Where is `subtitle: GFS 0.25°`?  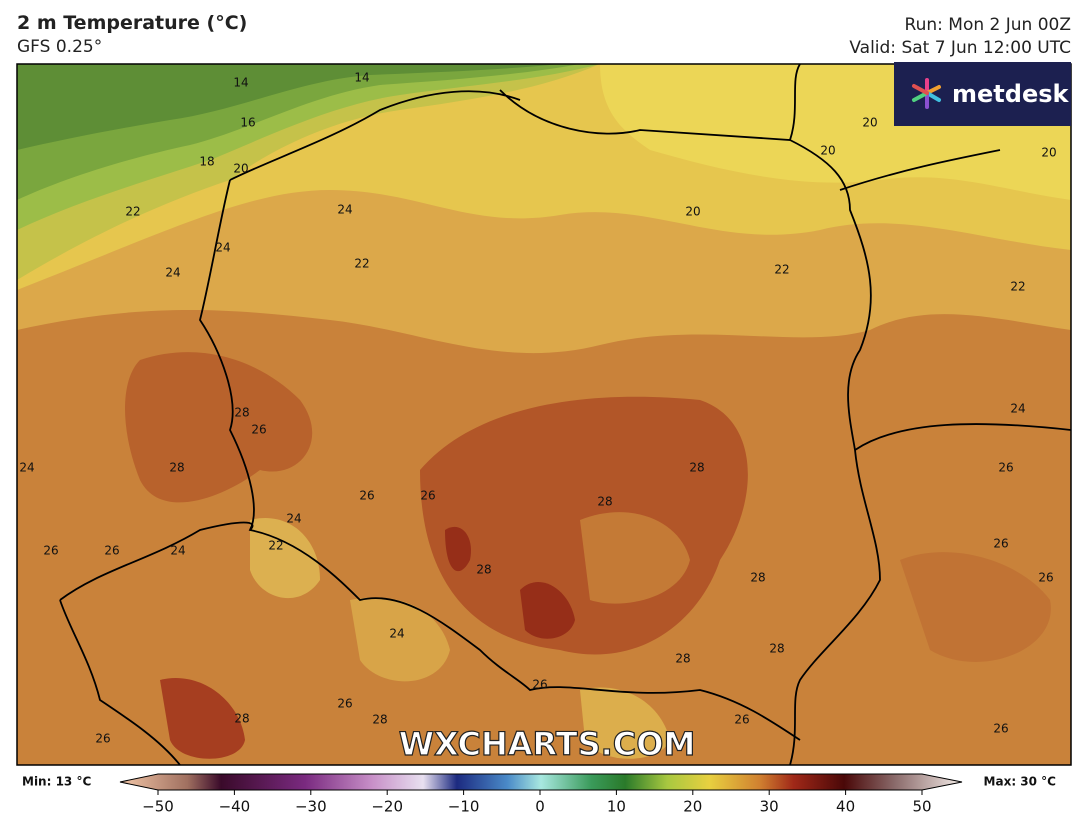
subtitle: GFS 0.25° is located at coordinates (60, 47).